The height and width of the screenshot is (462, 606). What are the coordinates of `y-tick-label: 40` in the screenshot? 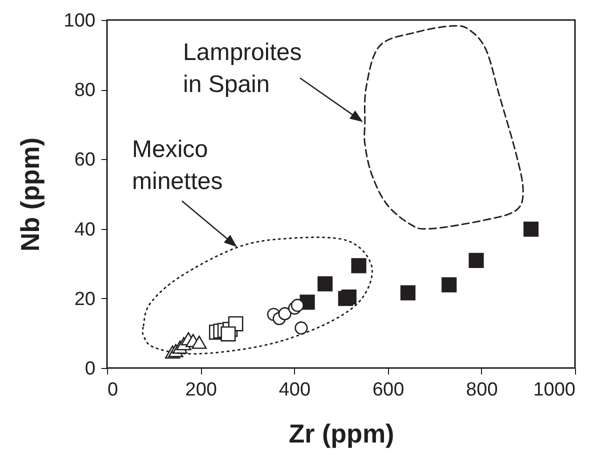 It's located at (85, 229).